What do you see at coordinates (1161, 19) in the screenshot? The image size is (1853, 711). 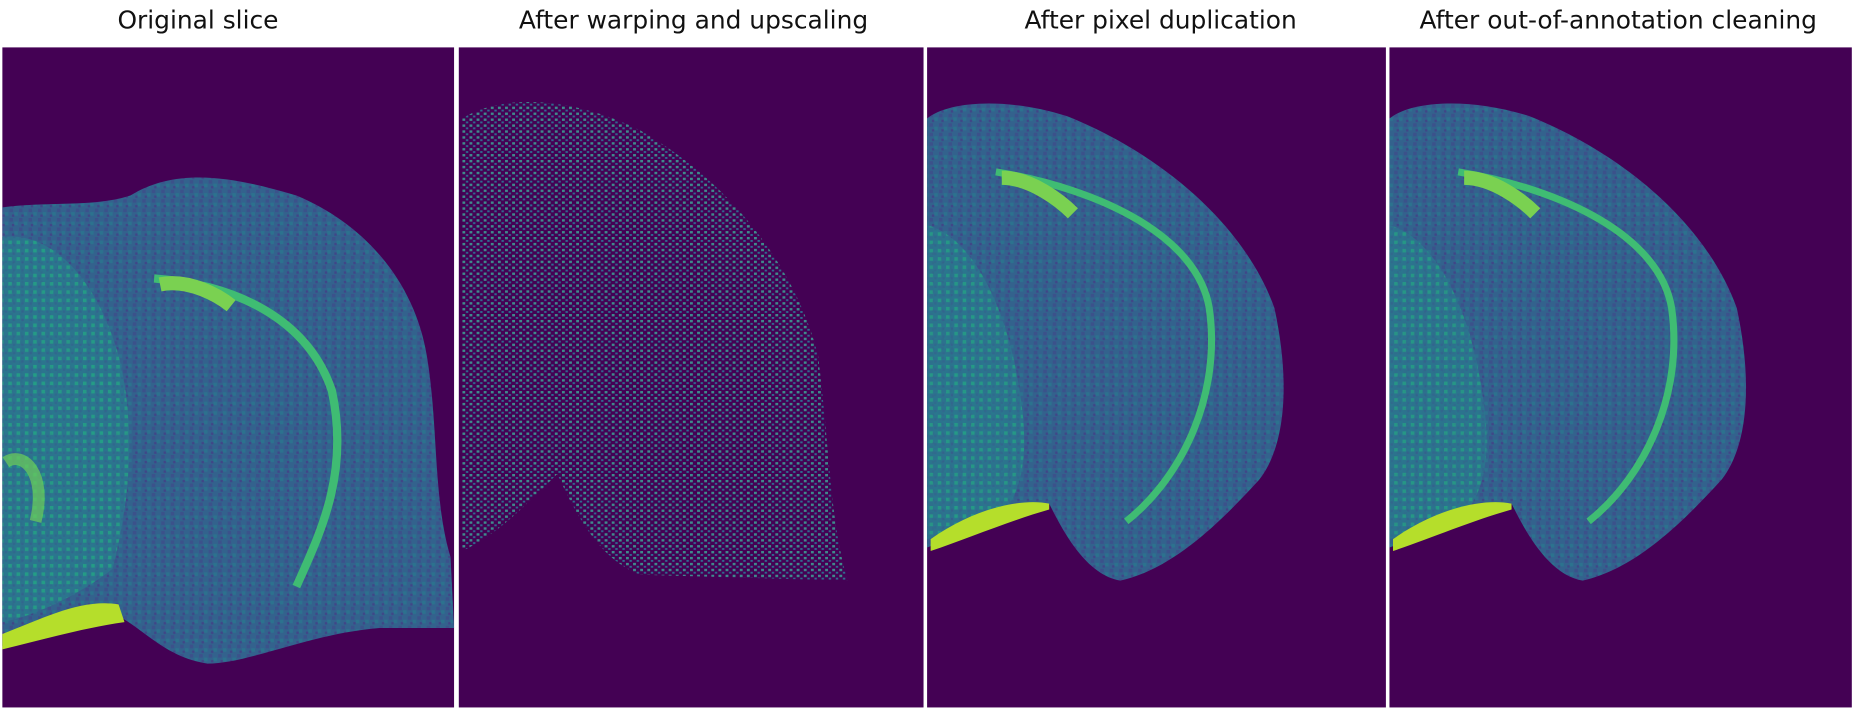 I see `panel-title: After pixel duplication` at bounding box center [1161, 19].